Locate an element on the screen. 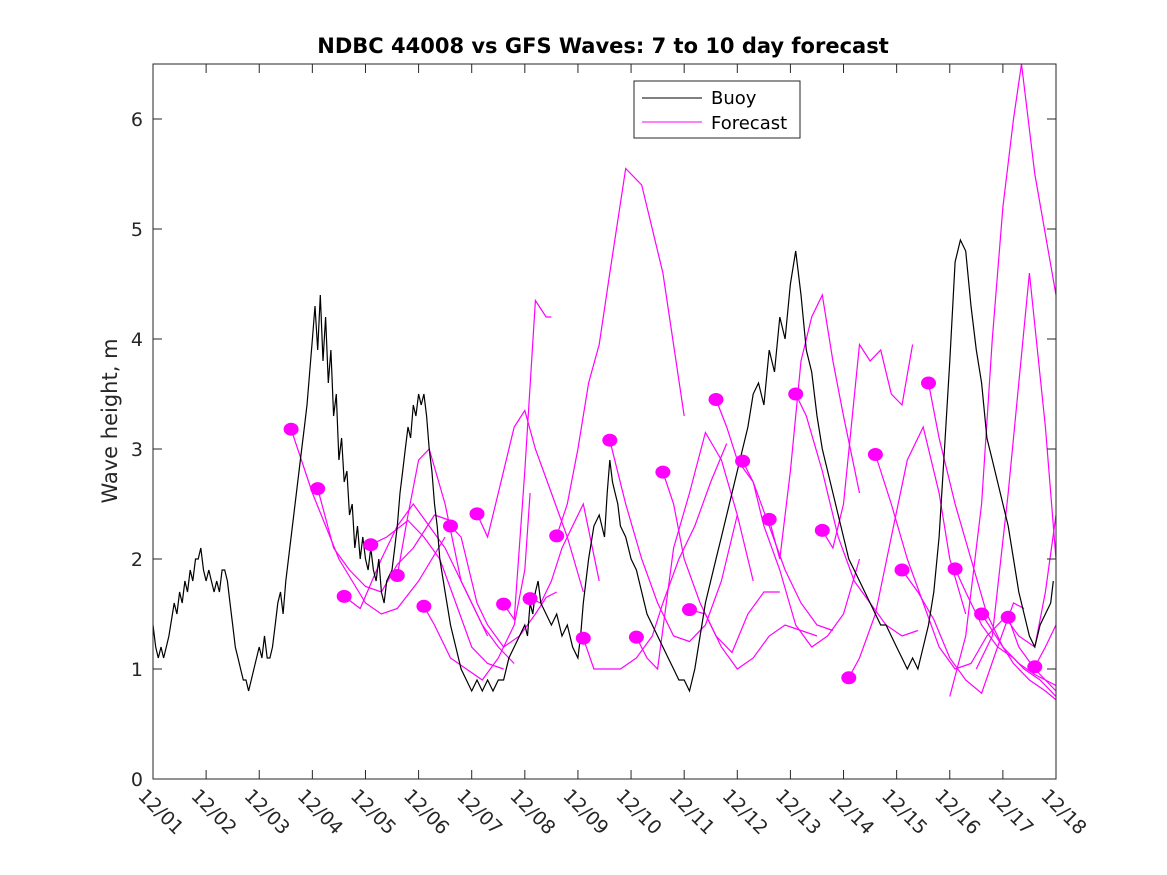 This screenshot has height=875, width=1167. y-tick-label: 4 is located at coordinates (137, 340).